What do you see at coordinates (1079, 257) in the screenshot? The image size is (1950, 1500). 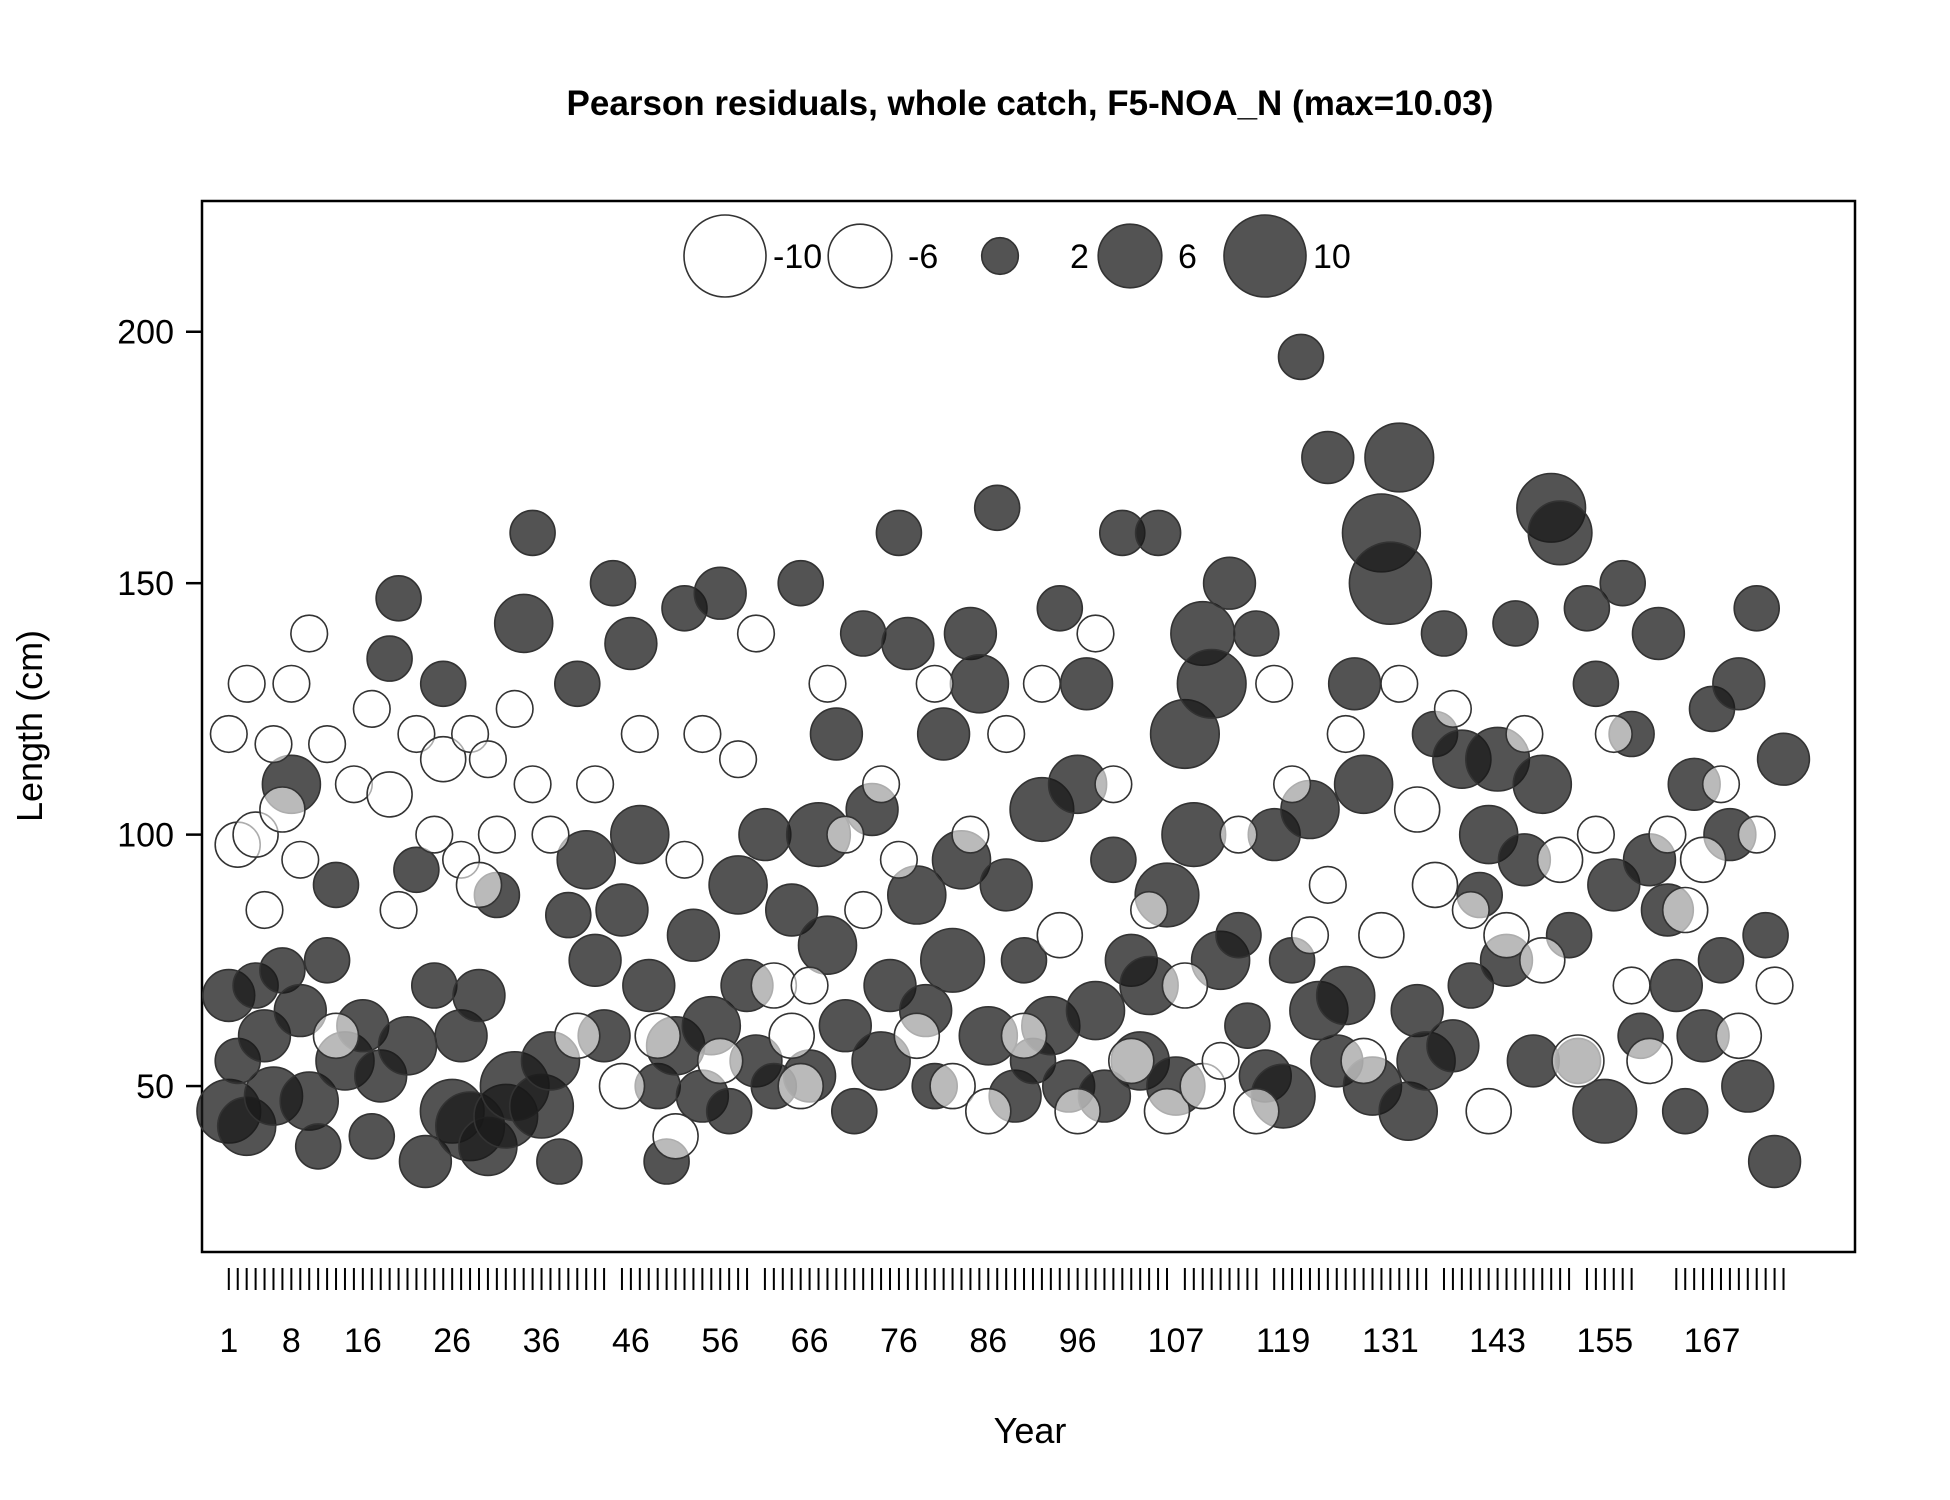 I see `legend-label: 2` at bounding box center [1079, 257].